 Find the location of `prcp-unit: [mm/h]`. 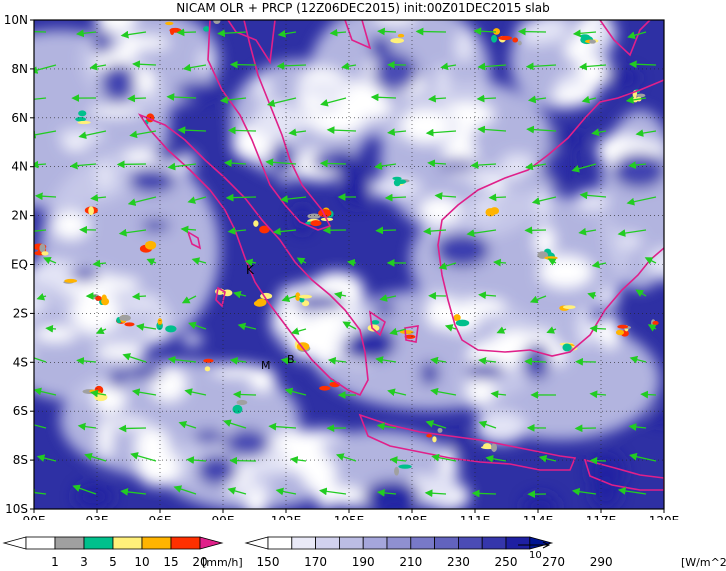

prcp-unit: [mm/h] is located at coordinates (222, 562).